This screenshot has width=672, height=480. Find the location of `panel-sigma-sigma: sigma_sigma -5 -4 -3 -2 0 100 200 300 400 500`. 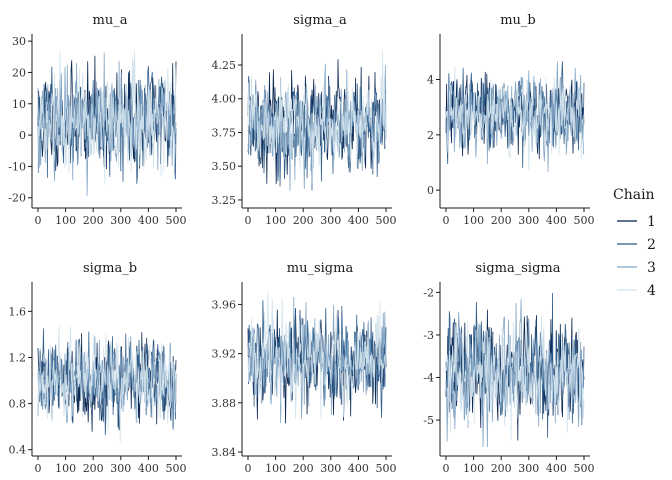

panel-sigma-sigma: sigma_sigma -5 -4 -3 -2 0 100 200 300 400 500 is located at coordinates (508, 368).